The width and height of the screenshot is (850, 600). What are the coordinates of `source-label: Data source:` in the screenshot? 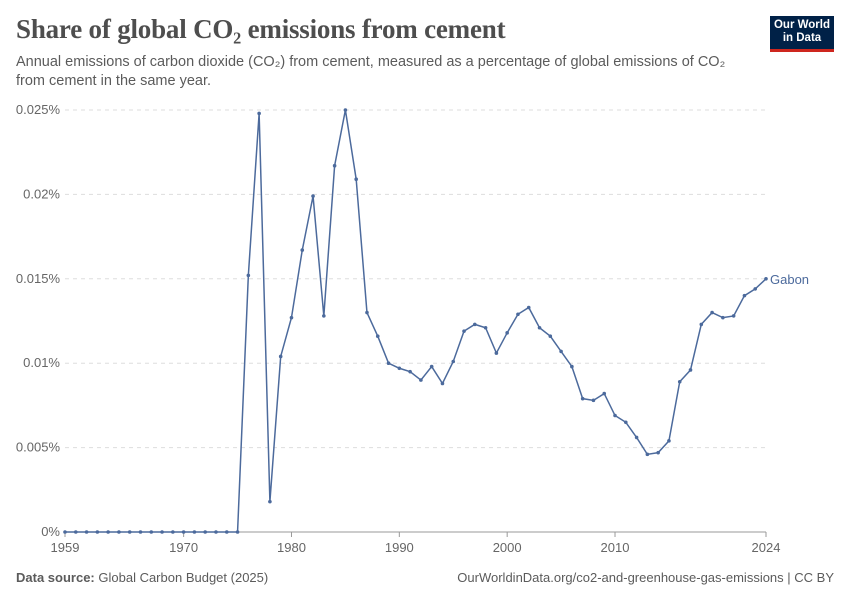 It's located at (55, 577).